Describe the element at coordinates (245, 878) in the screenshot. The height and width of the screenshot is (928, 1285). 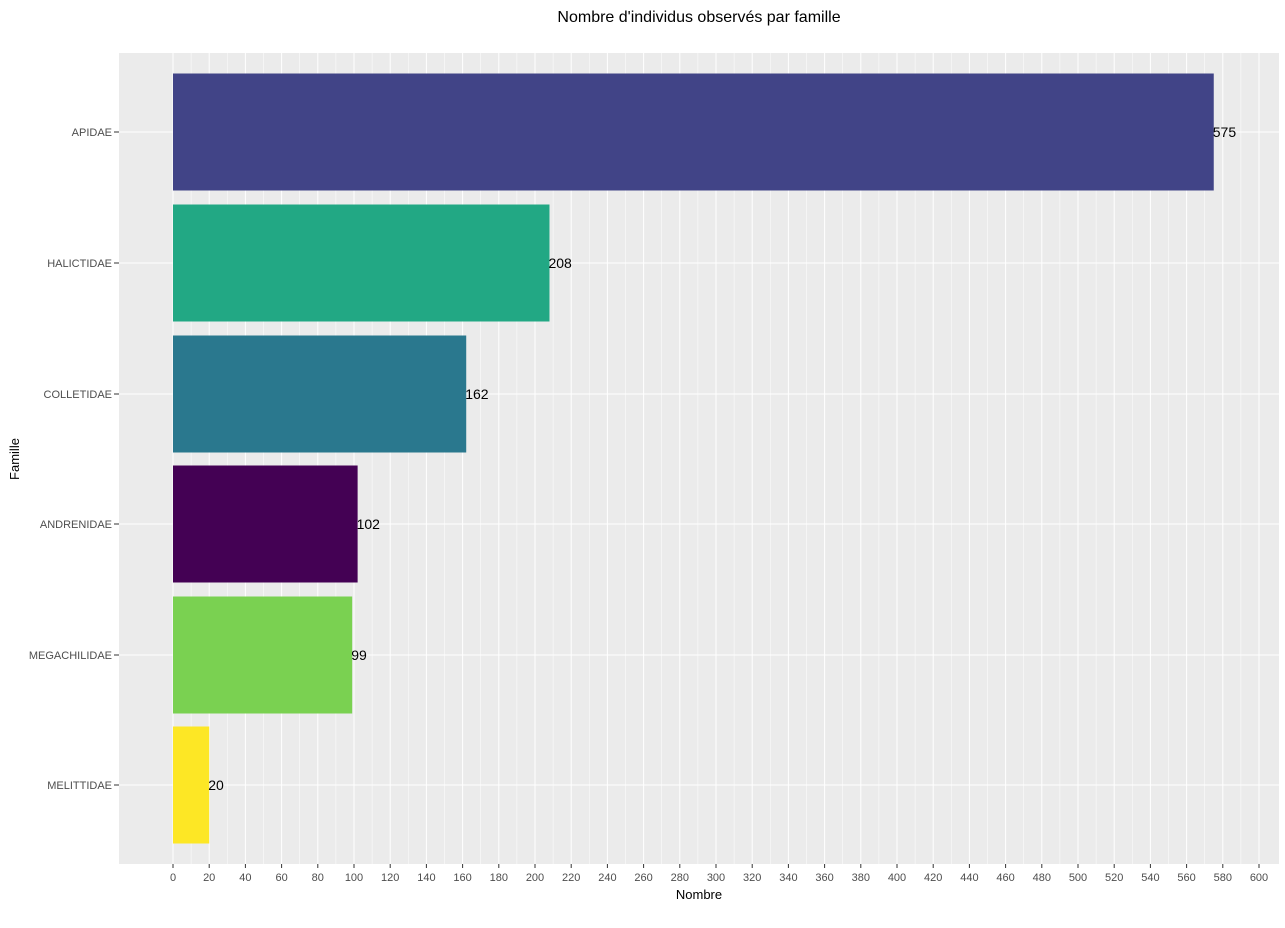
I see `x-tick-label: 40` at that location.